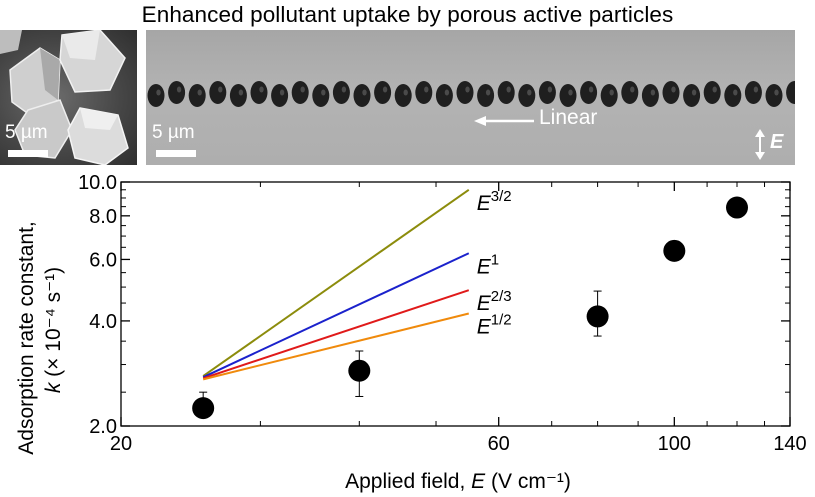 The image size is (815, 497). I want to click on y-tick-label: 8.0, so click(103, 217).